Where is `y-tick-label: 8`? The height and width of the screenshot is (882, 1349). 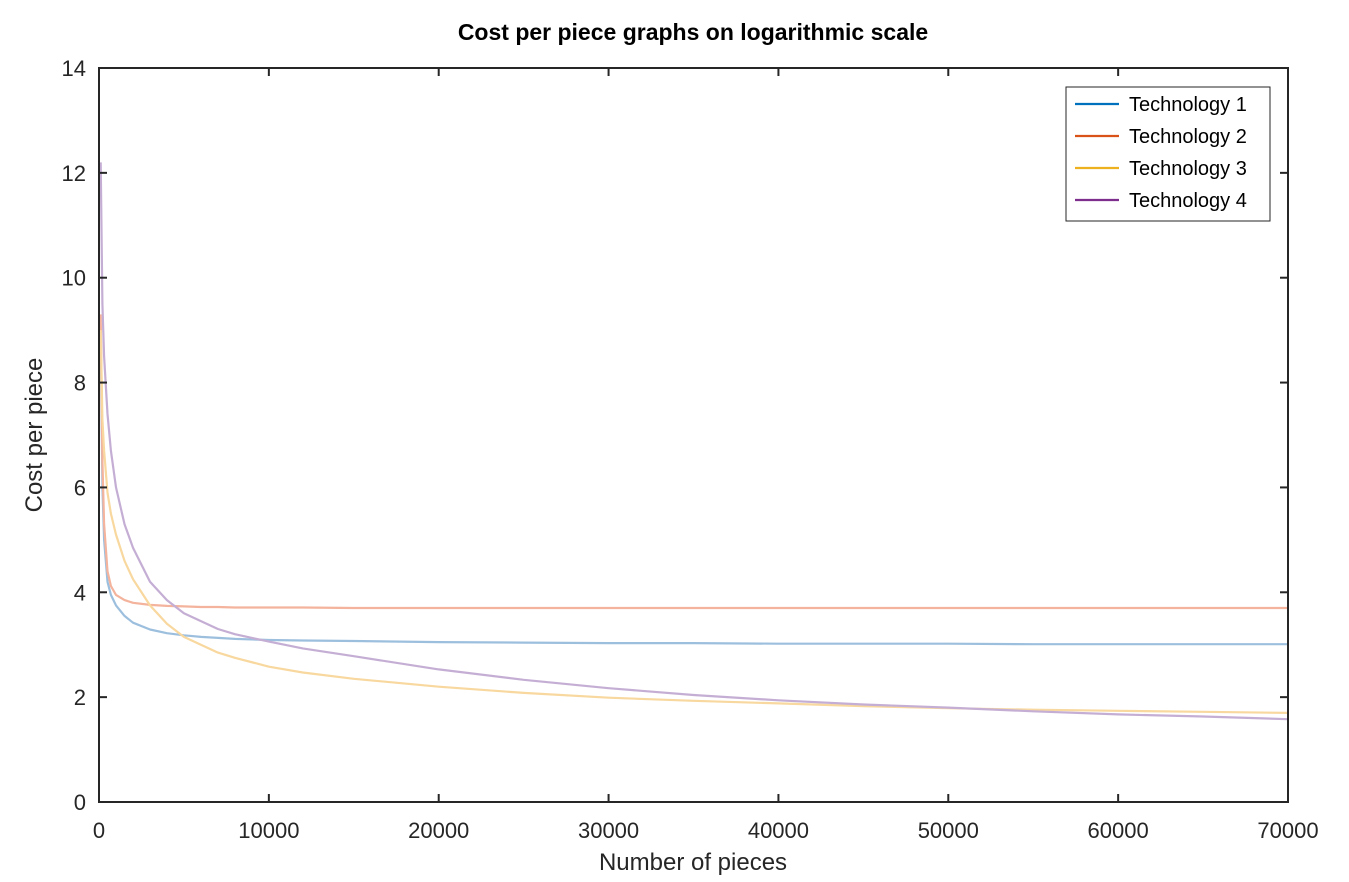 y-tick-label: 8 is located at coordinates (80, 383).